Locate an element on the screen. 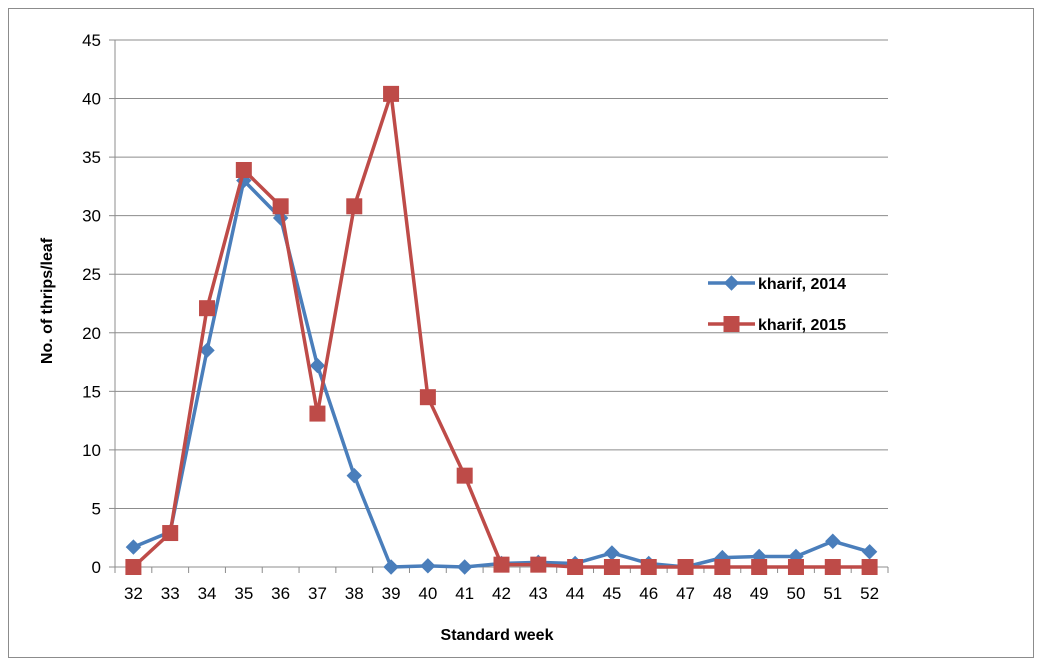 The image size is (1044, 669). y-tick-label: 20 is located at coordinates (91, 333).